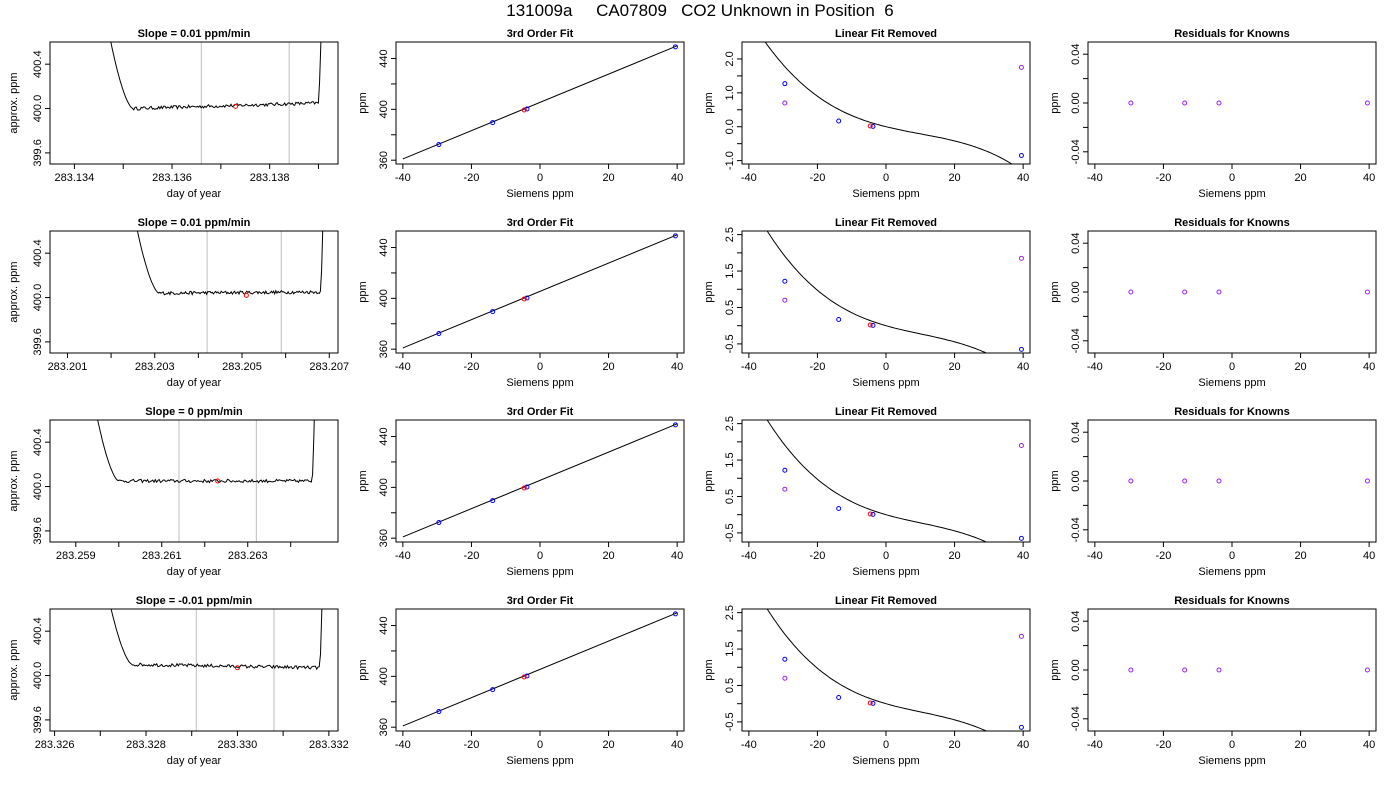 Image resolution: width=1400 pixels, height=800 pixels. Describe the element at coordinates (146, 745) in the screenshot. I see `x-tick-label: 283.328` at that location.